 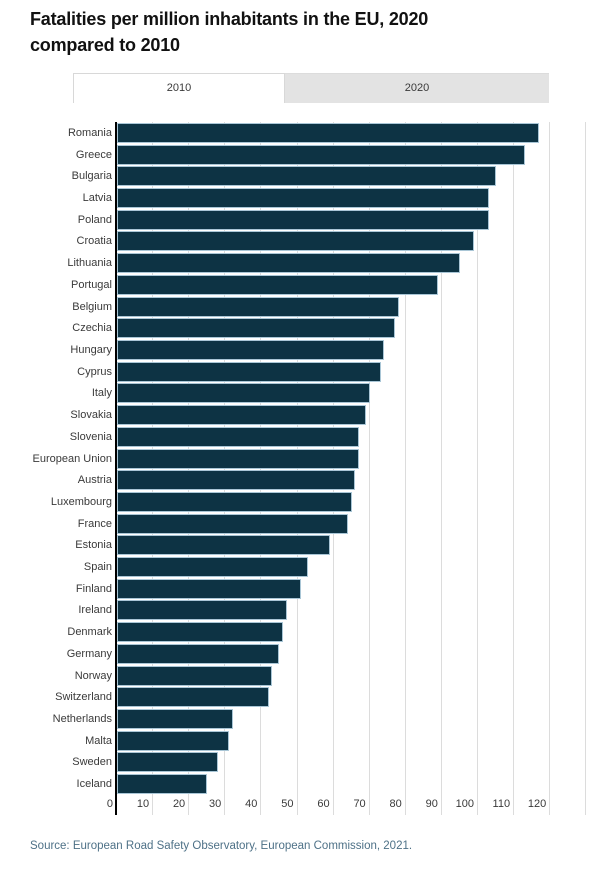 I want to click on x-tick-label: 70, so click(x=359, y=804).